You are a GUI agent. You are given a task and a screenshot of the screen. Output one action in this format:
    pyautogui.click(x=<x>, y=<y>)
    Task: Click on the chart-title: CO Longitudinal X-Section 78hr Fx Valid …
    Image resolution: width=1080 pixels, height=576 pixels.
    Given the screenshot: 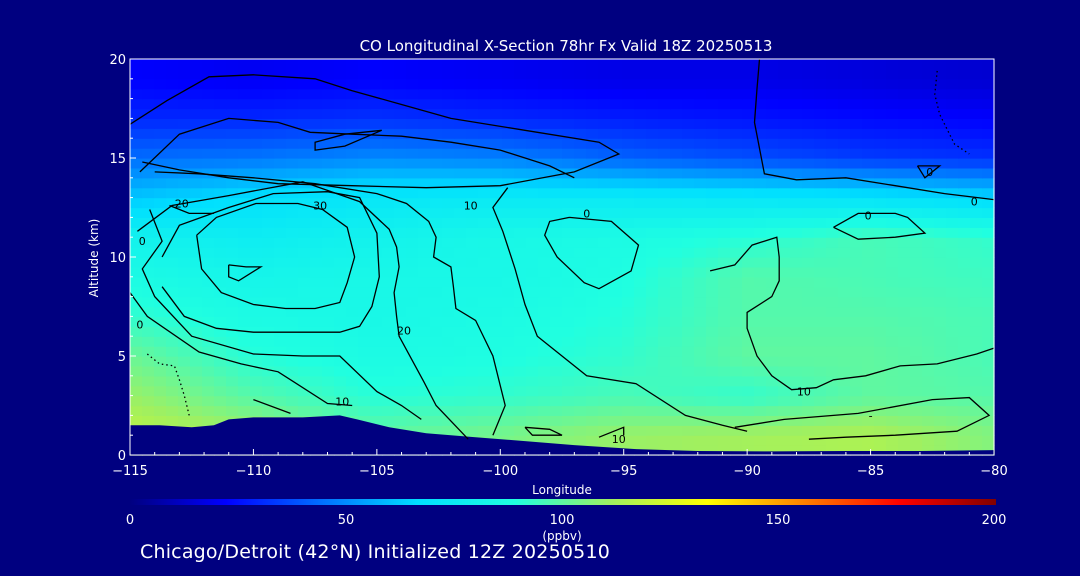 What is the action you would take?
    pyautogui.click(x=566, y=46)
    